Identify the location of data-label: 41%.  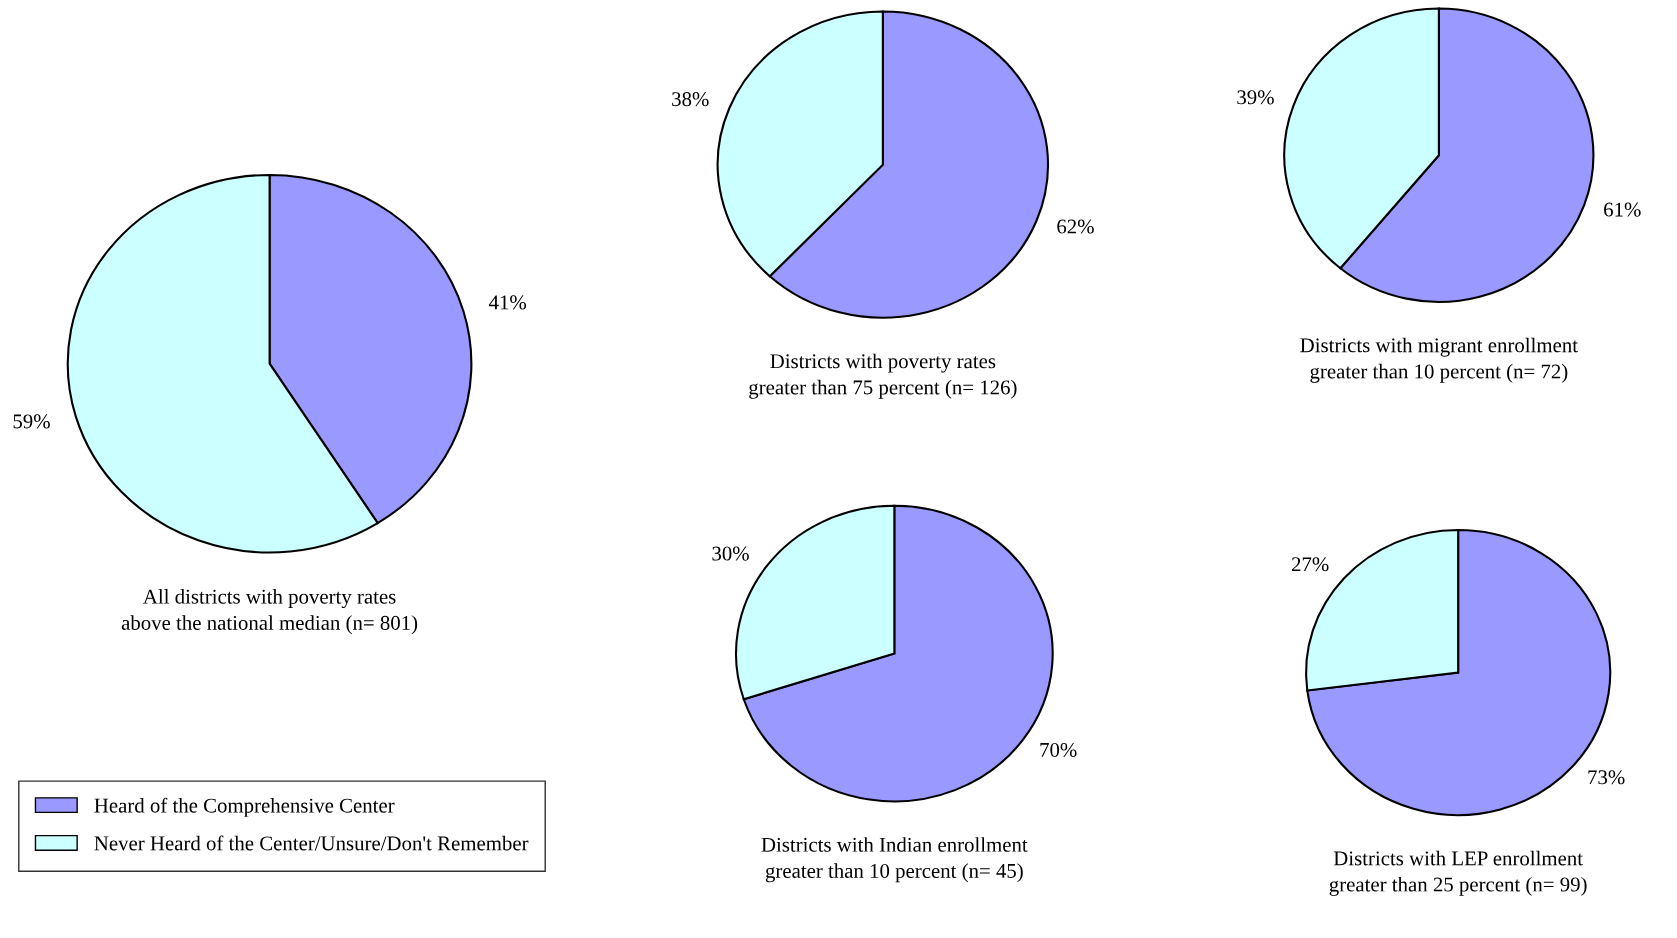
(507, 302).